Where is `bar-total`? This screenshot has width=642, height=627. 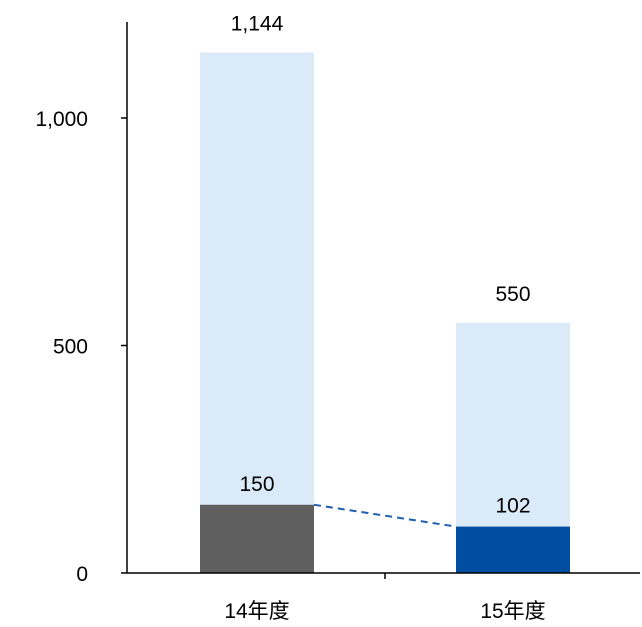 bar-total is located at coordinates (257, 313).